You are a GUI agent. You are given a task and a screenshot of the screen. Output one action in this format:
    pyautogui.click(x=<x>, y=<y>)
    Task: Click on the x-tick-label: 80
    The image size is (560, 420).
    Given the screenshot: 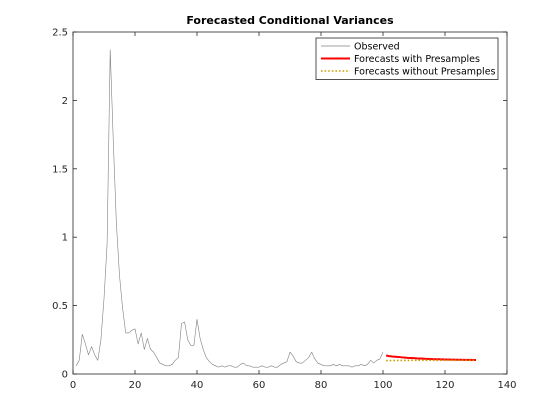 What is the action you would take?
    pyautogui.click(x=321, y=385)
    